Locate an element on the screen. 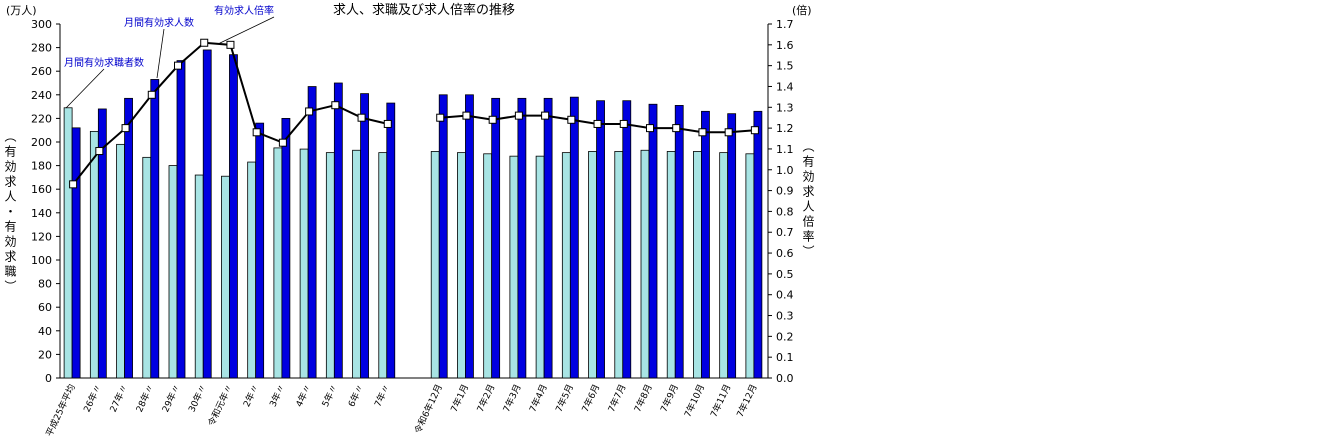 The height and width of the screenshot is (446, 1324). y2-tick-label: 0.4 is located at coordinates (785, 295).